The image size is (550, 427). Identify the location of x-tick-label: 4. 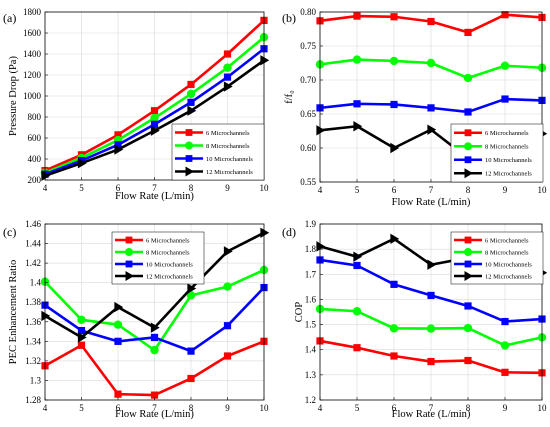
(320, 408).